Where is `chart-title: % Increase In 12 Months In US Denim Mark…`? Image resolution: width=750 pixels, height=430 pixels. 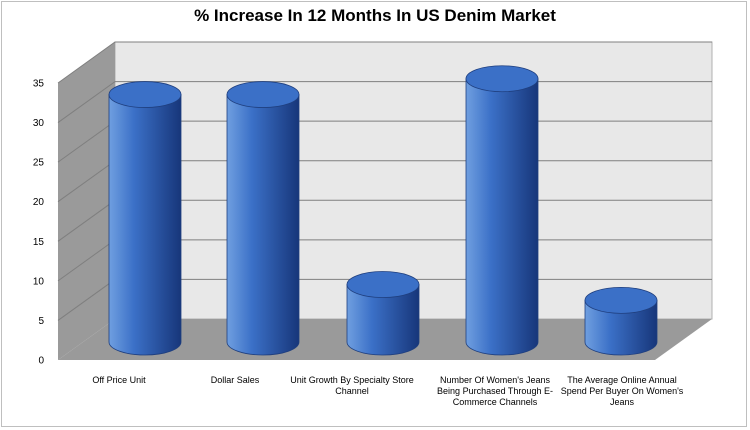
chart-title: % Increase In 12 Months In US Denim Mark… is located at coordinates (375, 15).